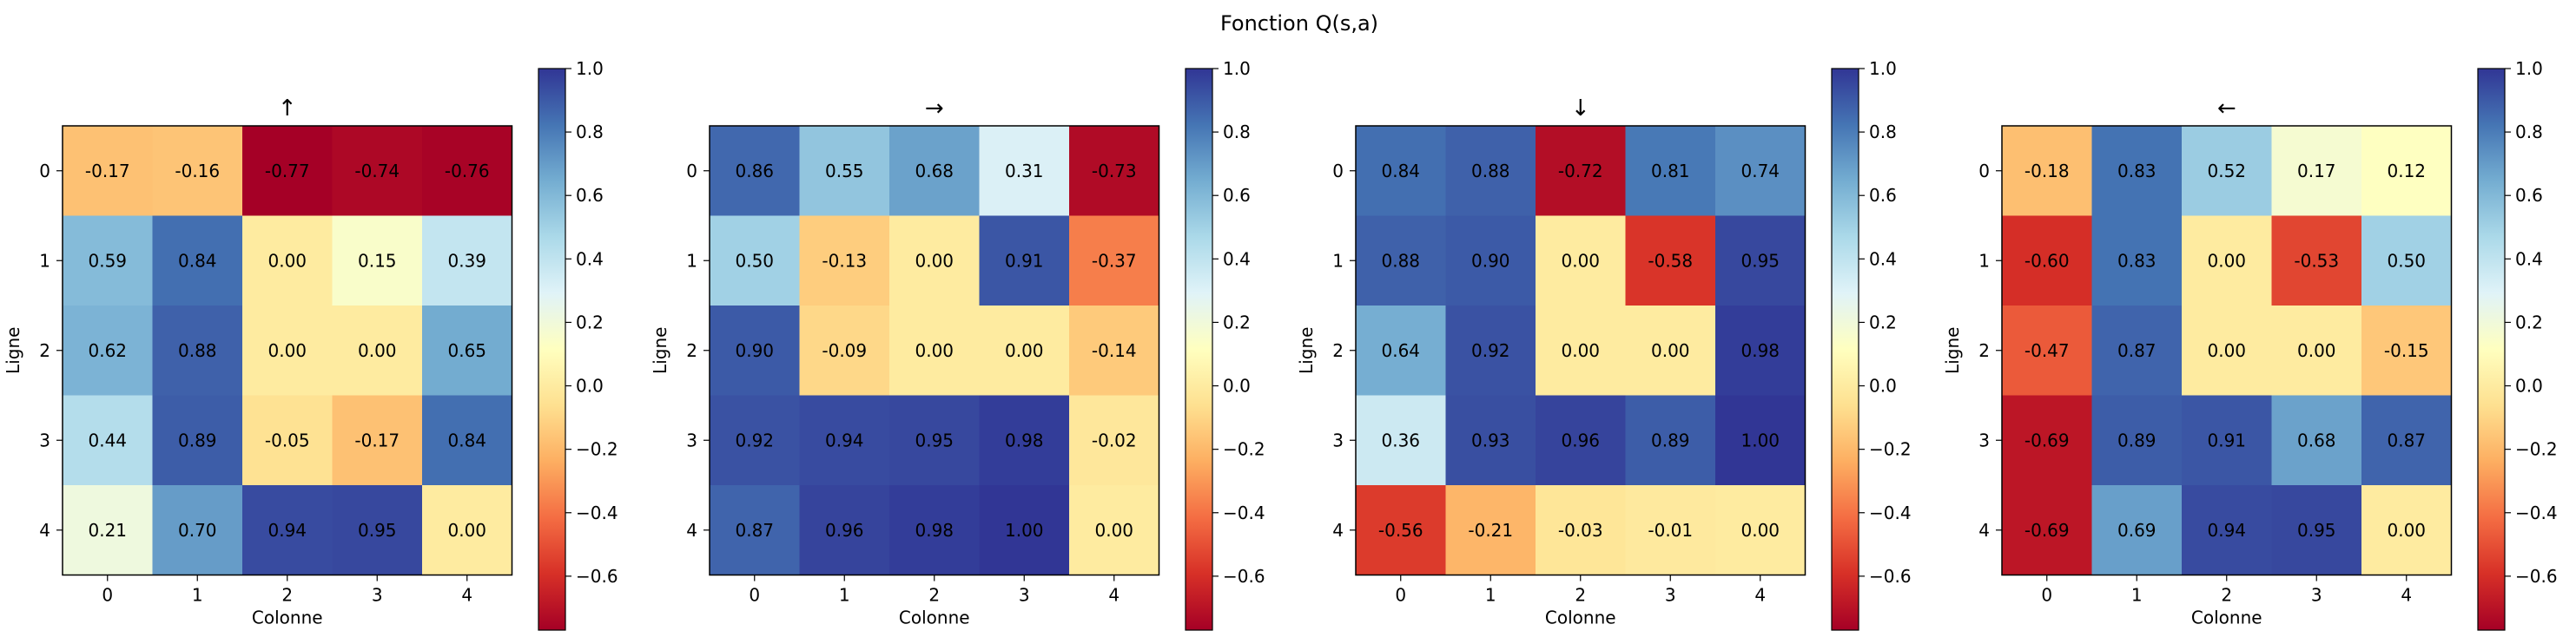 This screenshot has width=2576, height=644. I want to click on cell-value-label: 0.98, so click(1024, 440).